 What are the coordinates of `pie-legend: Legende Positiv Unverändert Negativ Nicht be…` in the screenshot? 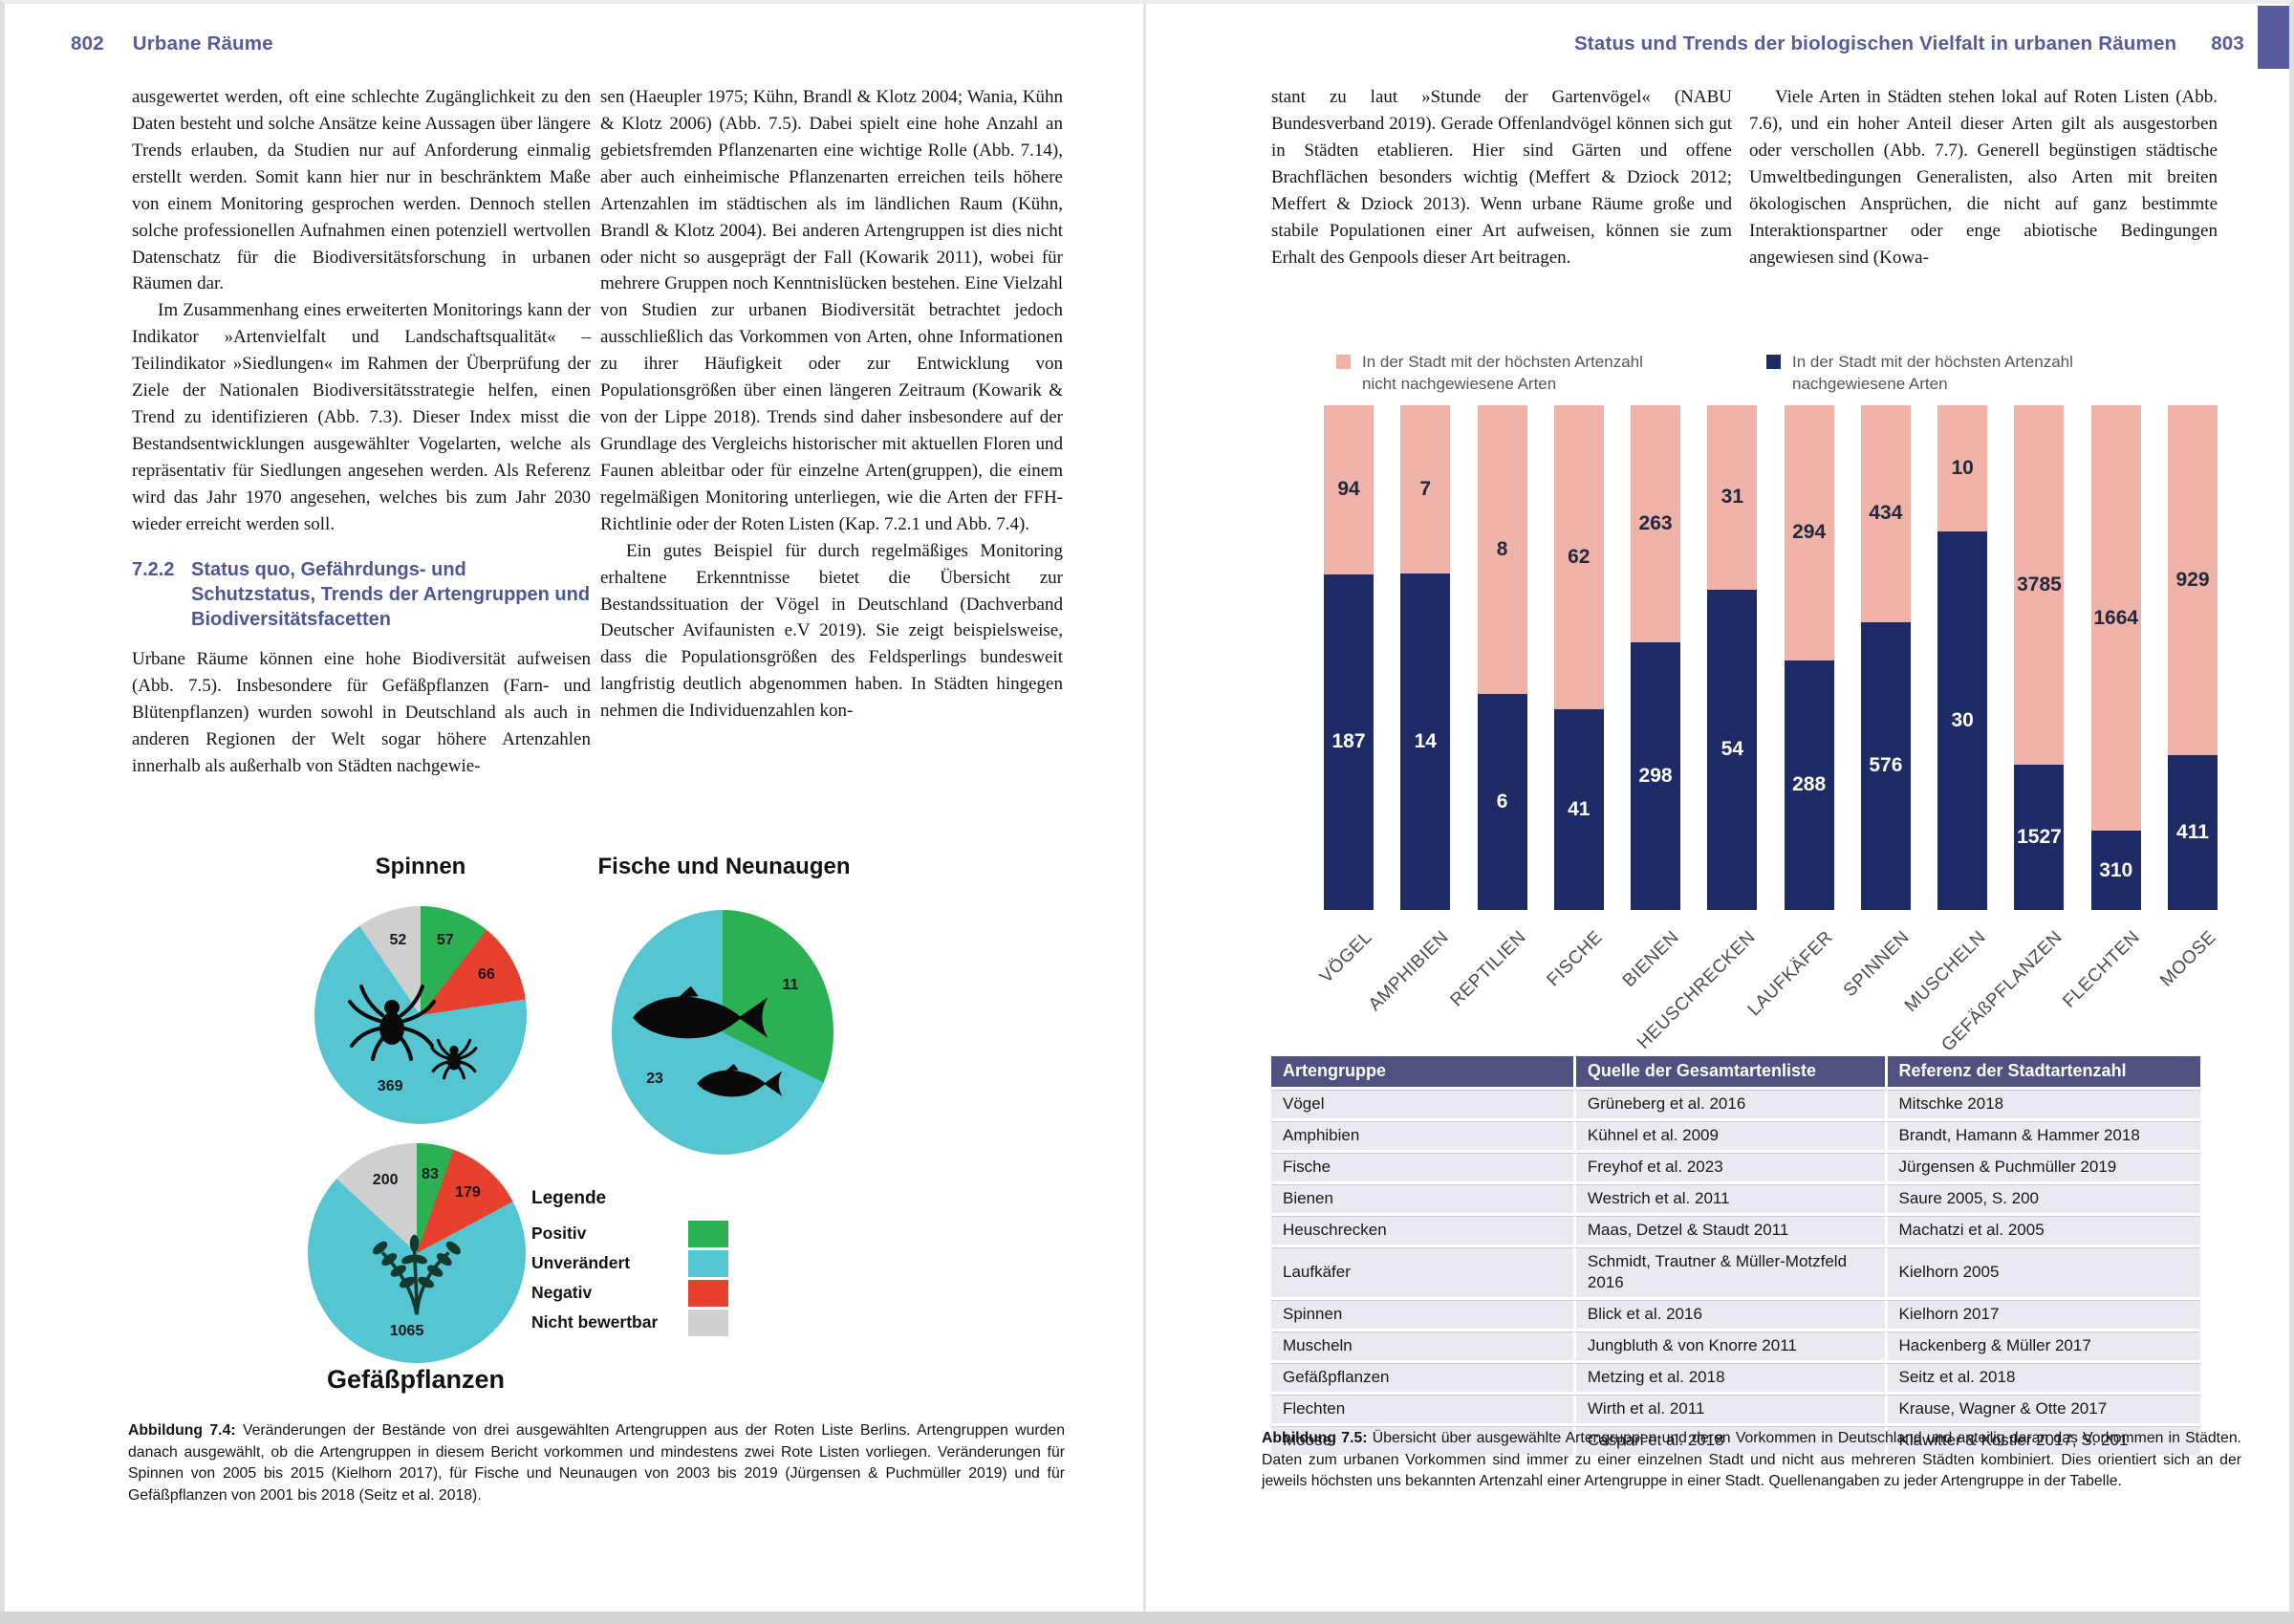 It's located at (629, 1263).